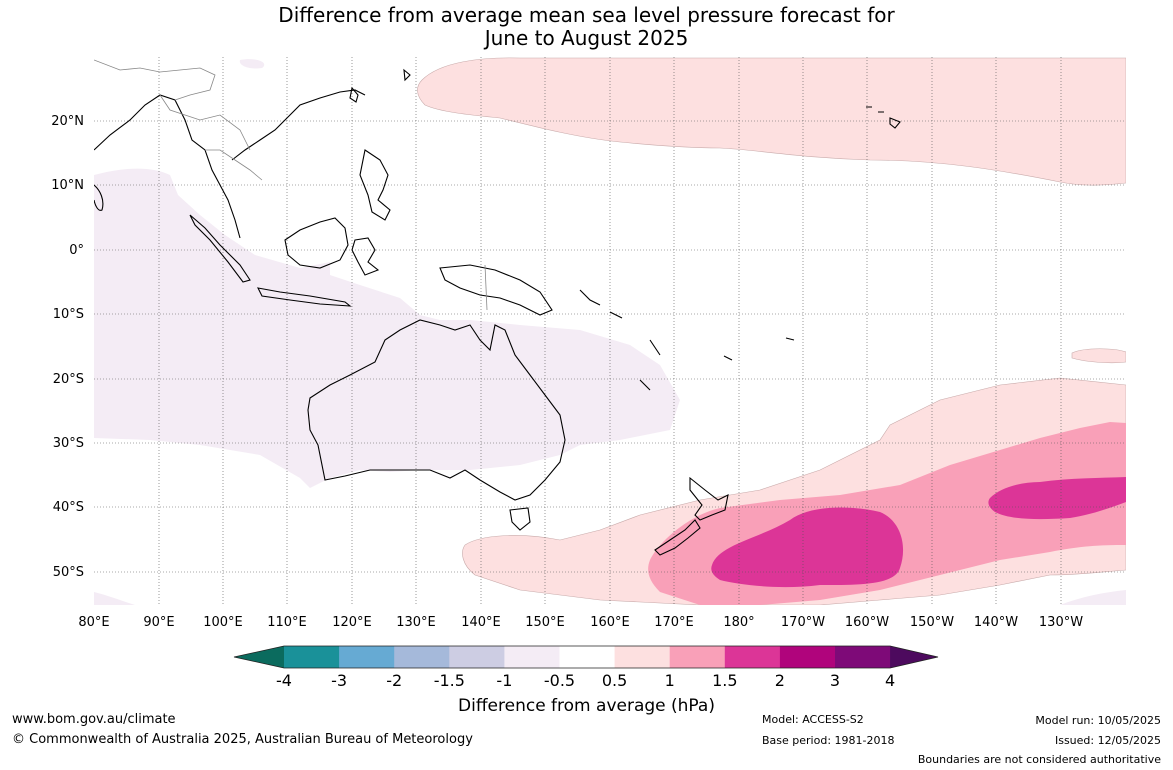 The width and height of the screenshot is (1173, 770). I want to click on positive-1-5-region-west, so click(807, 547).